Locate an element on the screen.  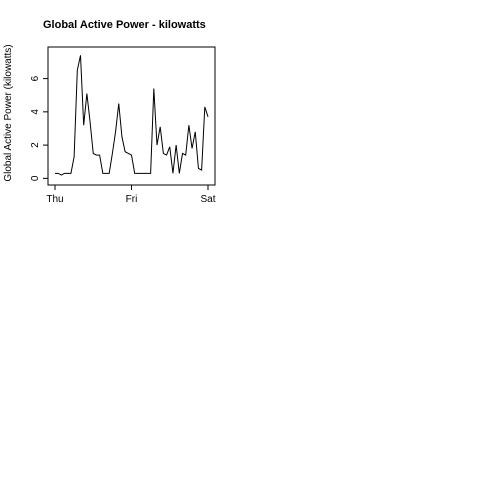
y-axis-label: Global Active Power (kilowatts) is located at coordinates (8, 112).